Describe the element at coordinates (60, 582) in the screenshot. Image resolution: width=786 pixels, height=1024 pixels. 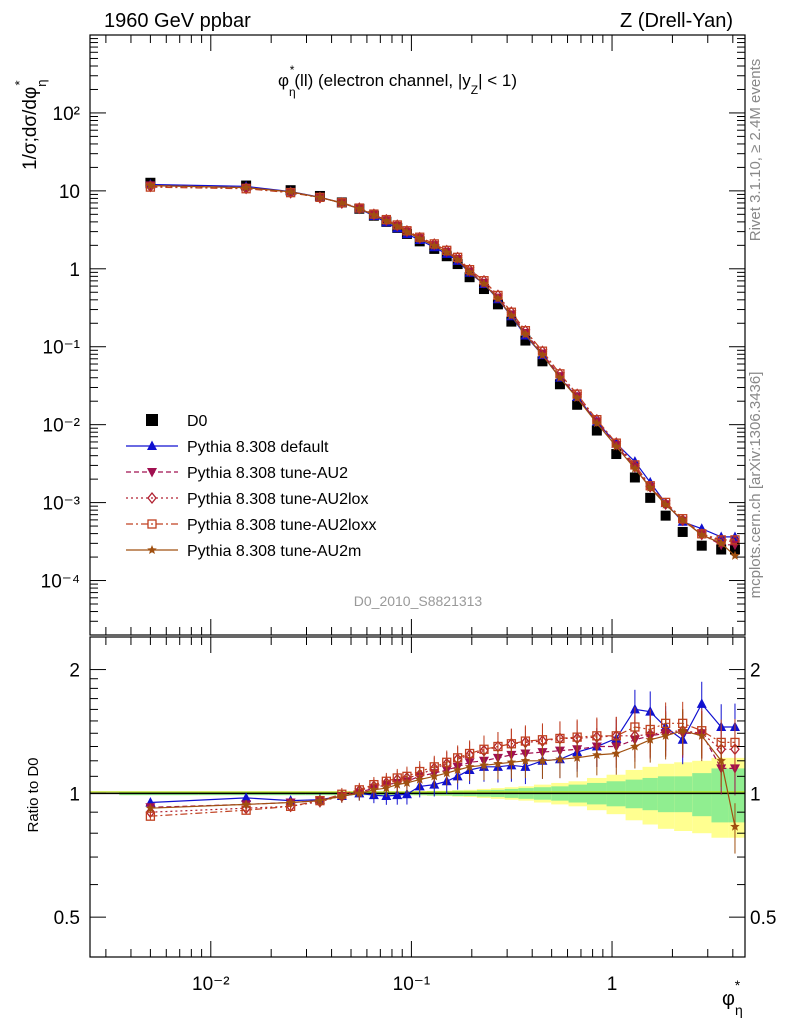
I see `y-tick-label: 10⁻⁴` at that location.